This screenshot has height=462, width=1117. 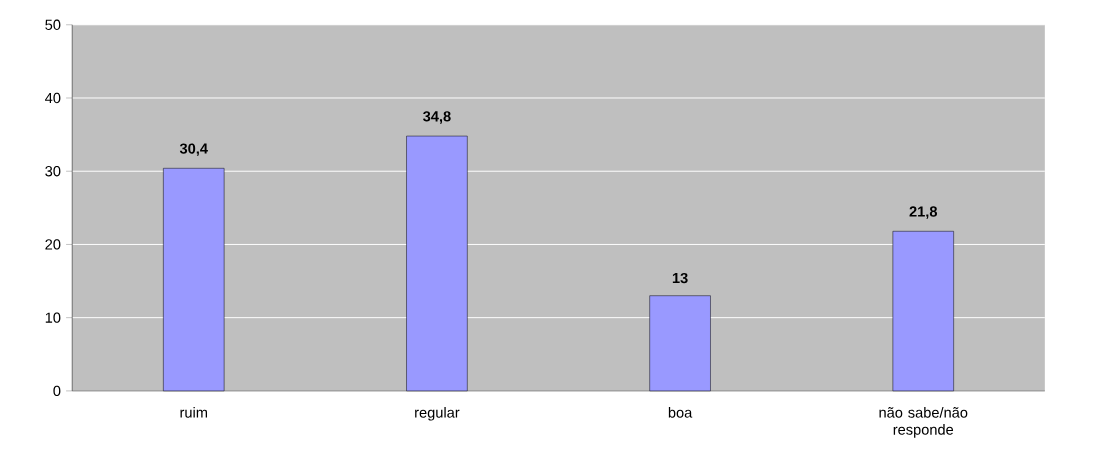 What do you see at coordinates (923, 422) in the screenshot?
I see `x-tick-label: não sabe/não responde` at bounding box center [923, 422].